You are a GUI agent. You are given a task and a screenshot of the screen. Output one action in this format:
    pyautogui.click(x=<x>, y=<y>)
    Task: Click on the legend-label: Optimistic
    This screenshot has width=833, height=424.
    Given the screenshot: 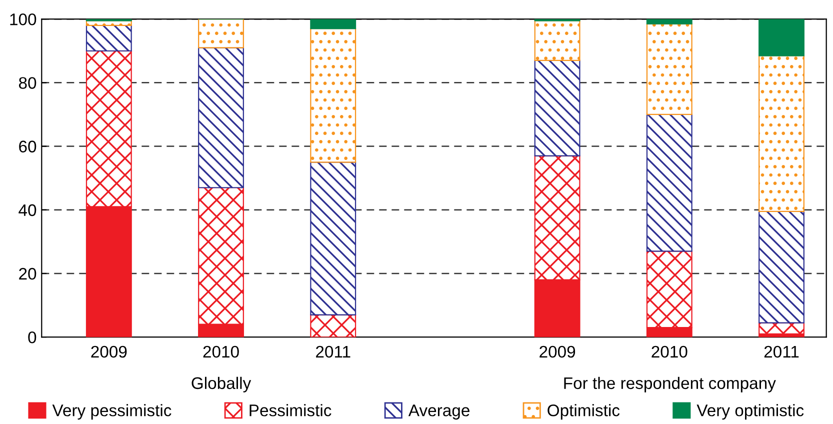 What is the action you would take?
    pyautogui.click(x=584, y=412)
    